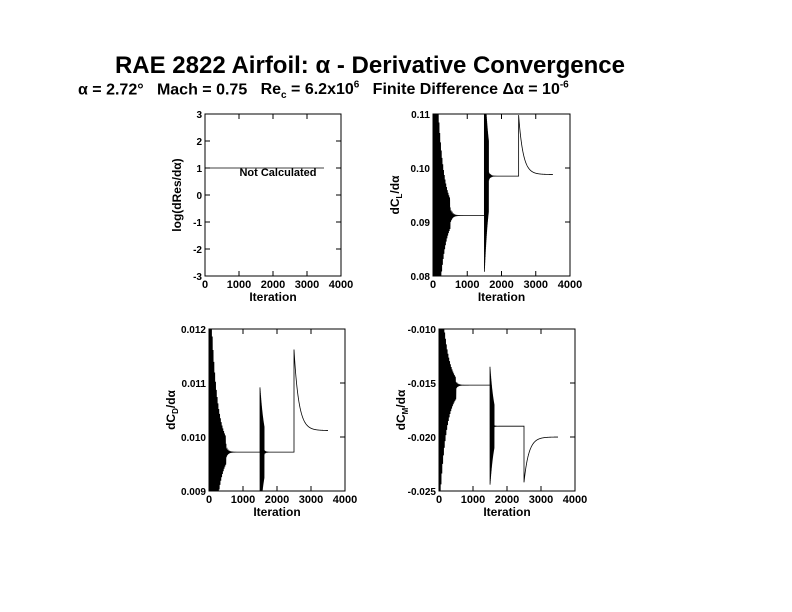 Image resolution: width=792 pixels, height=612 pixels. I want to click on series-line-dcl, so click(493, 195).